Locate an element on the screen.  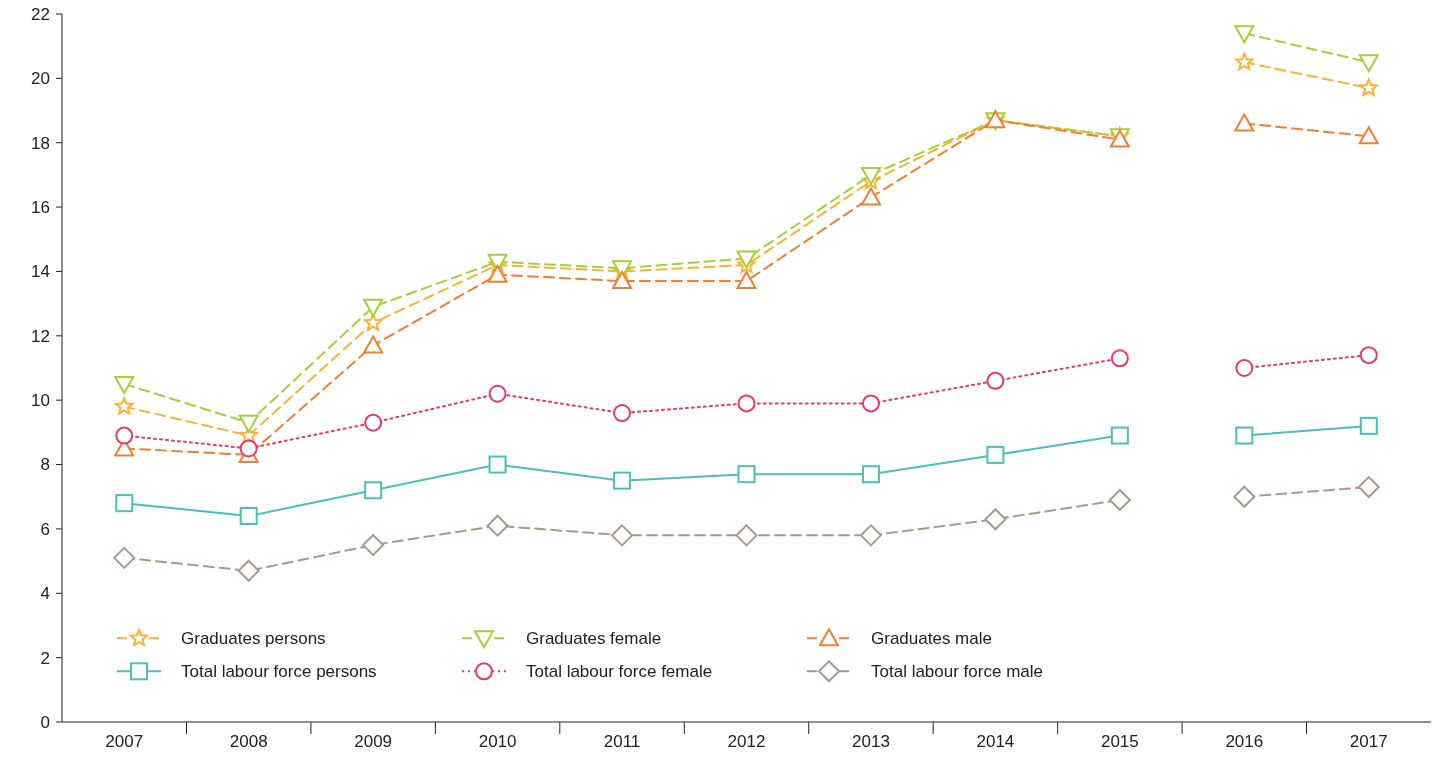
x-tick-label: 2007 is located at coordinates (124, 741).